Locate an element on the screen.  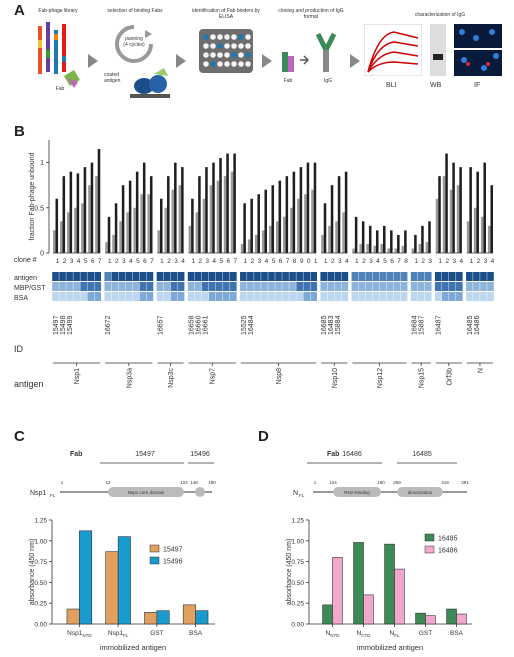
row-label-clone: clone # is located at coordinates (25, 260).